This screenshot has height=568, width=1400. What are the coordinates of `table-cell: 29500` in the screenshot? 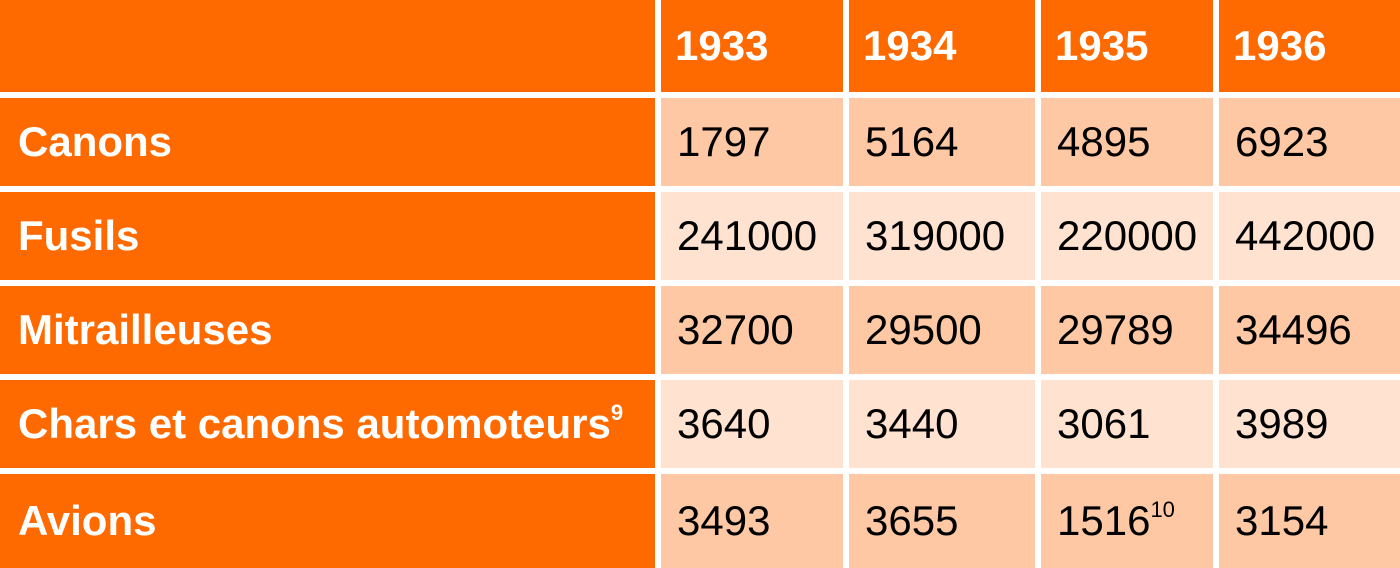 It's located at (945, 333).